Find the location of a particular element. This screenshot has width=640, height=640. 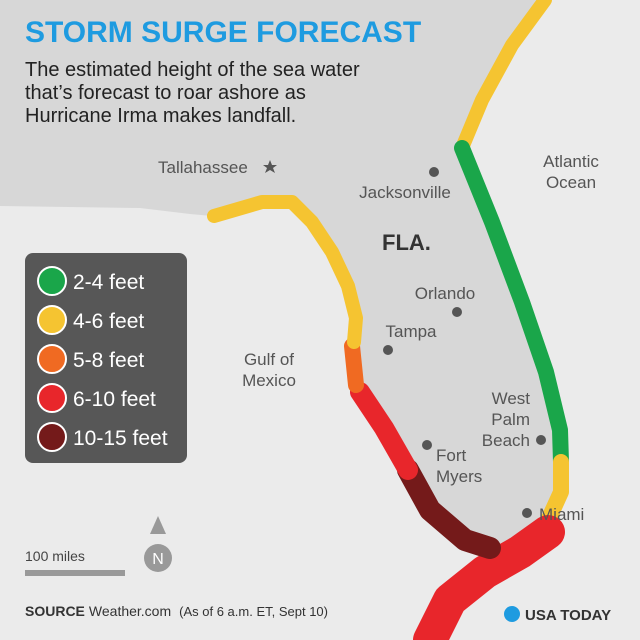

legend-label: 4-6 feet is located at coordinates (108, 321).